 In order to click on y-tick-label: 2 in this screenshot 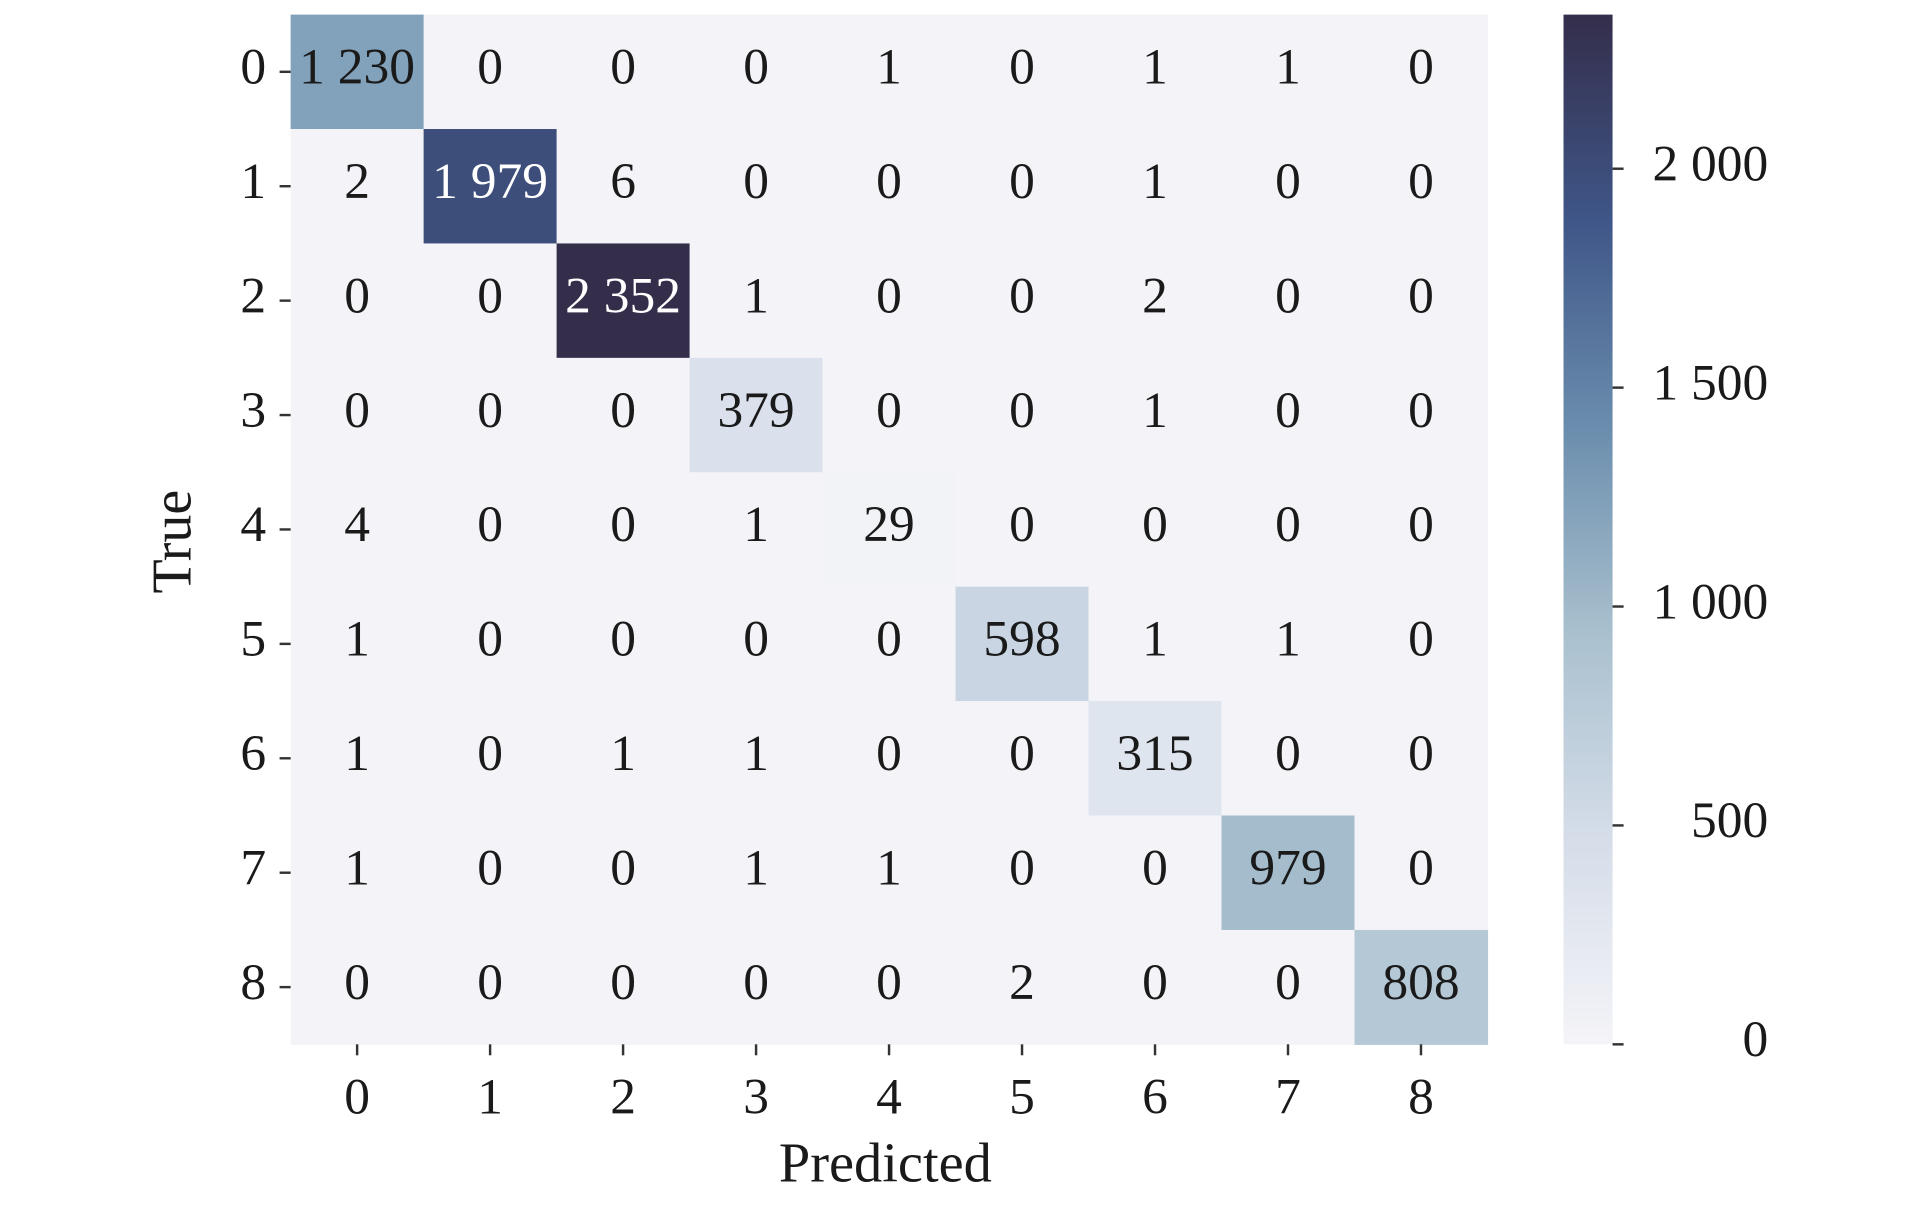, I will do `click(253, 296)`.